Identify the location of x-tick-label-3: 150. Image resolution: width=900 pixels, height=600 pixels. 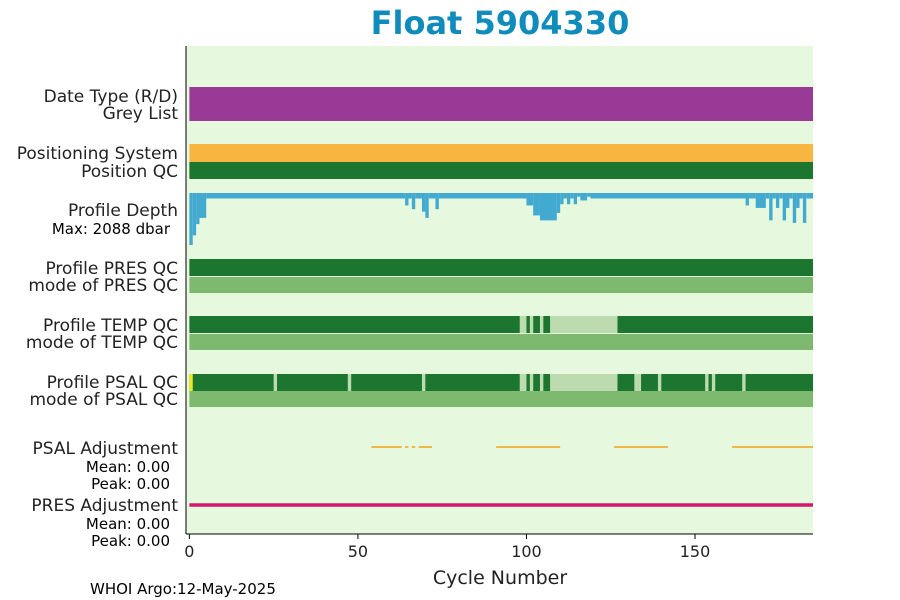
(695, 551).